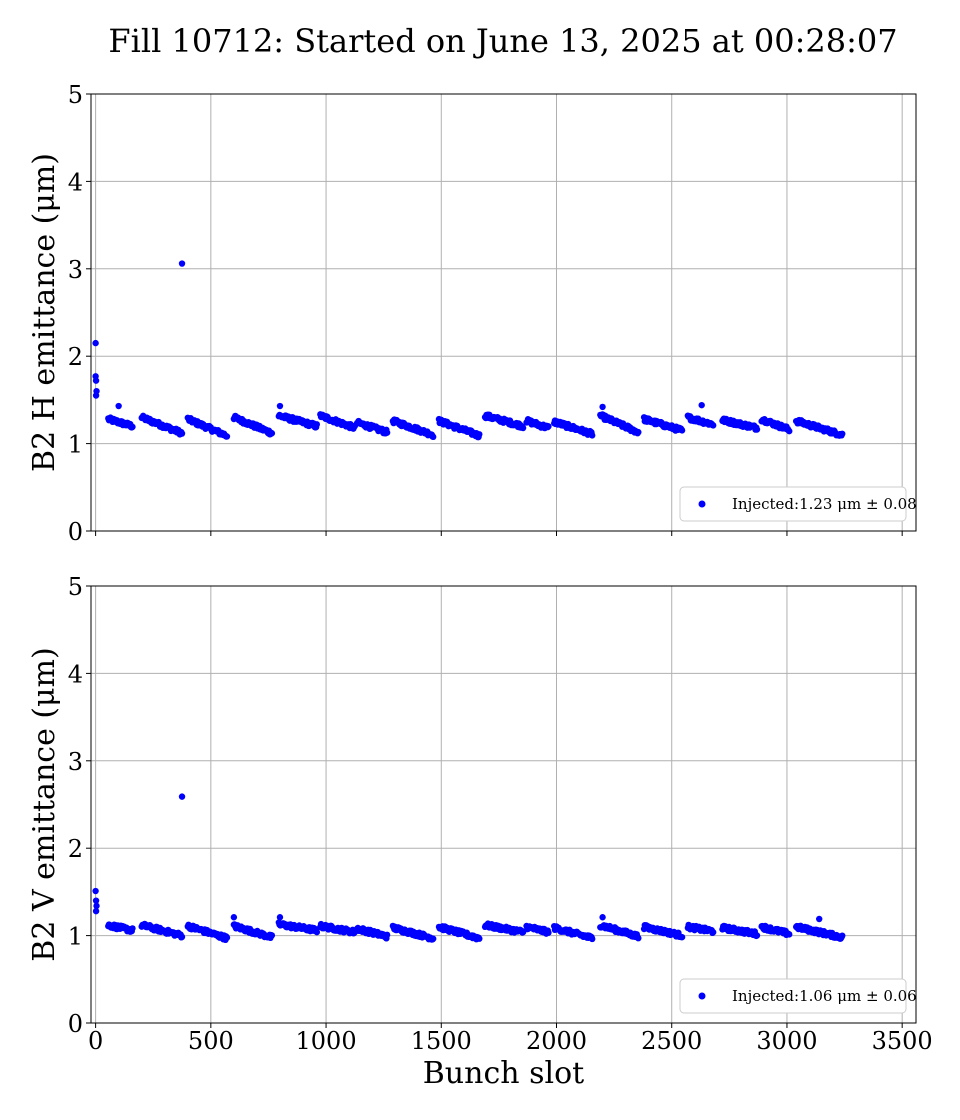 This screenshot has width=960, height=1120. Describe the element at coordinates (824, 504) in the screenshot. I see `legend-label: Injected:1.23 μm ± 0.08` at that location.